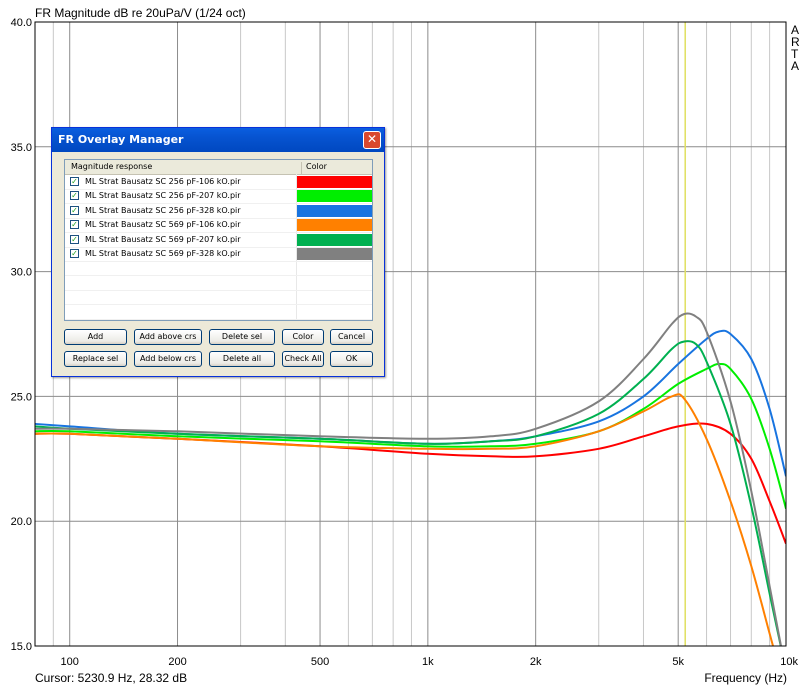 This screenshot has height=687, width=800. What do you see at coordinates (351, 359) in the screenshot?
I see `ok-button: OK` at bounding box center [351, 359].